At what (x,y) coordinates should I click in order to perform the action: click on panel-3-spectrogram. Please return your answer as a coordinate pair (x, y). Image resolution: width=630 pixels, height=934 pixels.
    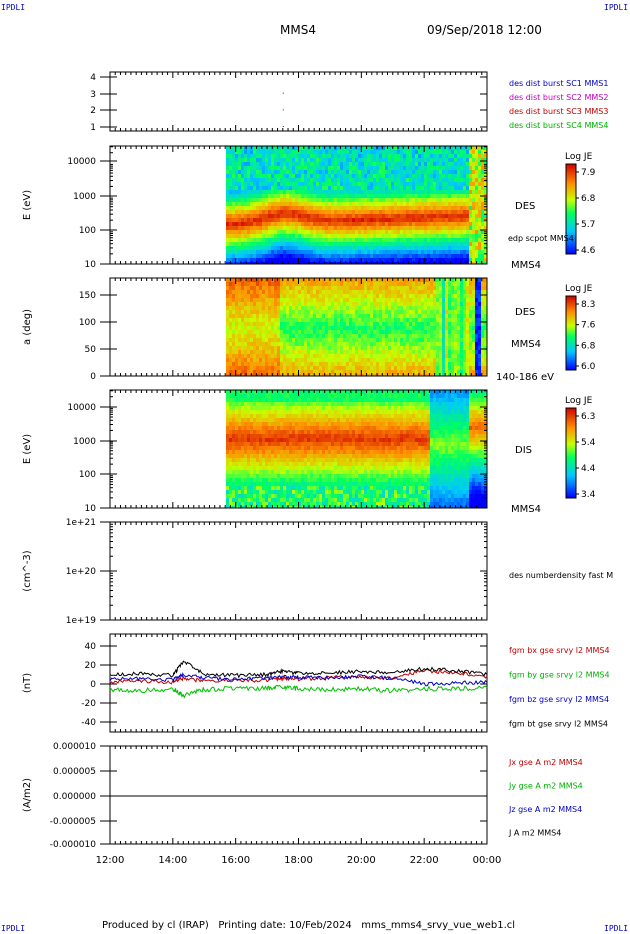
    Looking at the image, I should click on (356, 327).